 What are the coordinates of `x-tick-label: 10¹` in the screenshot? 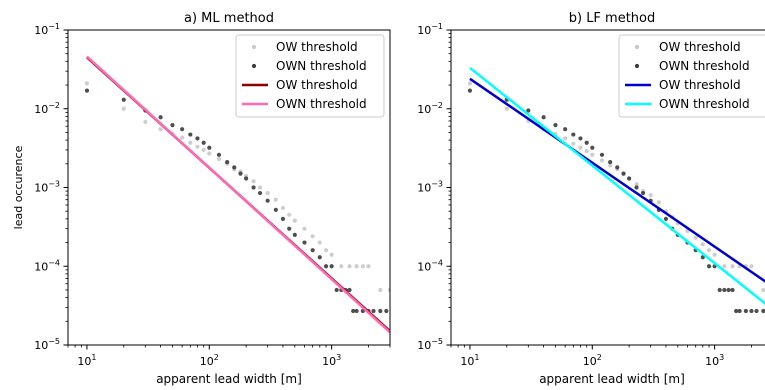 It's located at (469, 360).